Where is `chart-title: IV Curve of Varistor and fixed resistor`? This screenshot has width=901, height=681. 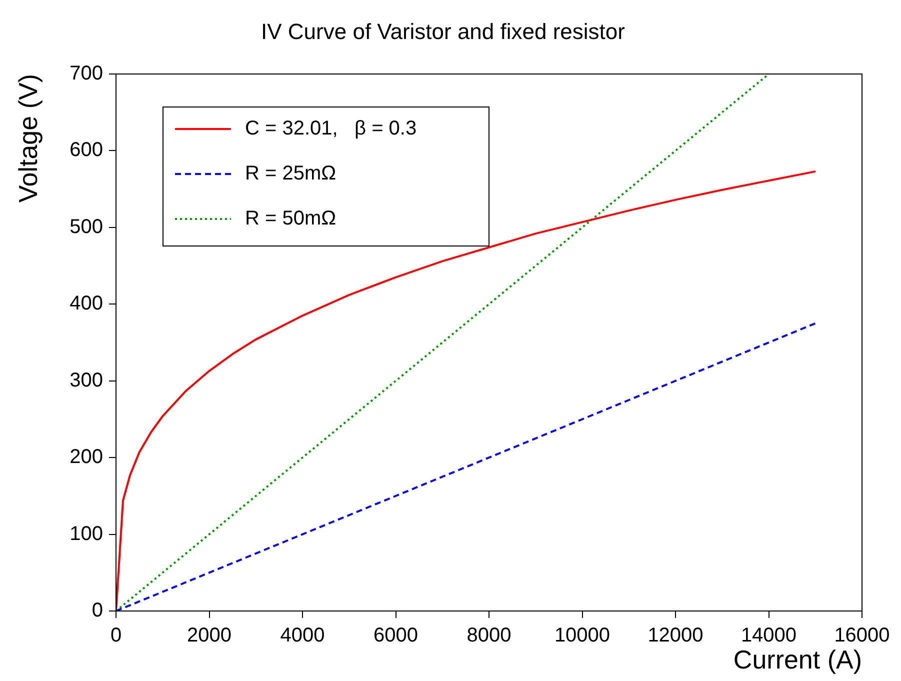
chart-title: IV Curve of Varistor and fixed resistor is located at coordinates (443, 31).